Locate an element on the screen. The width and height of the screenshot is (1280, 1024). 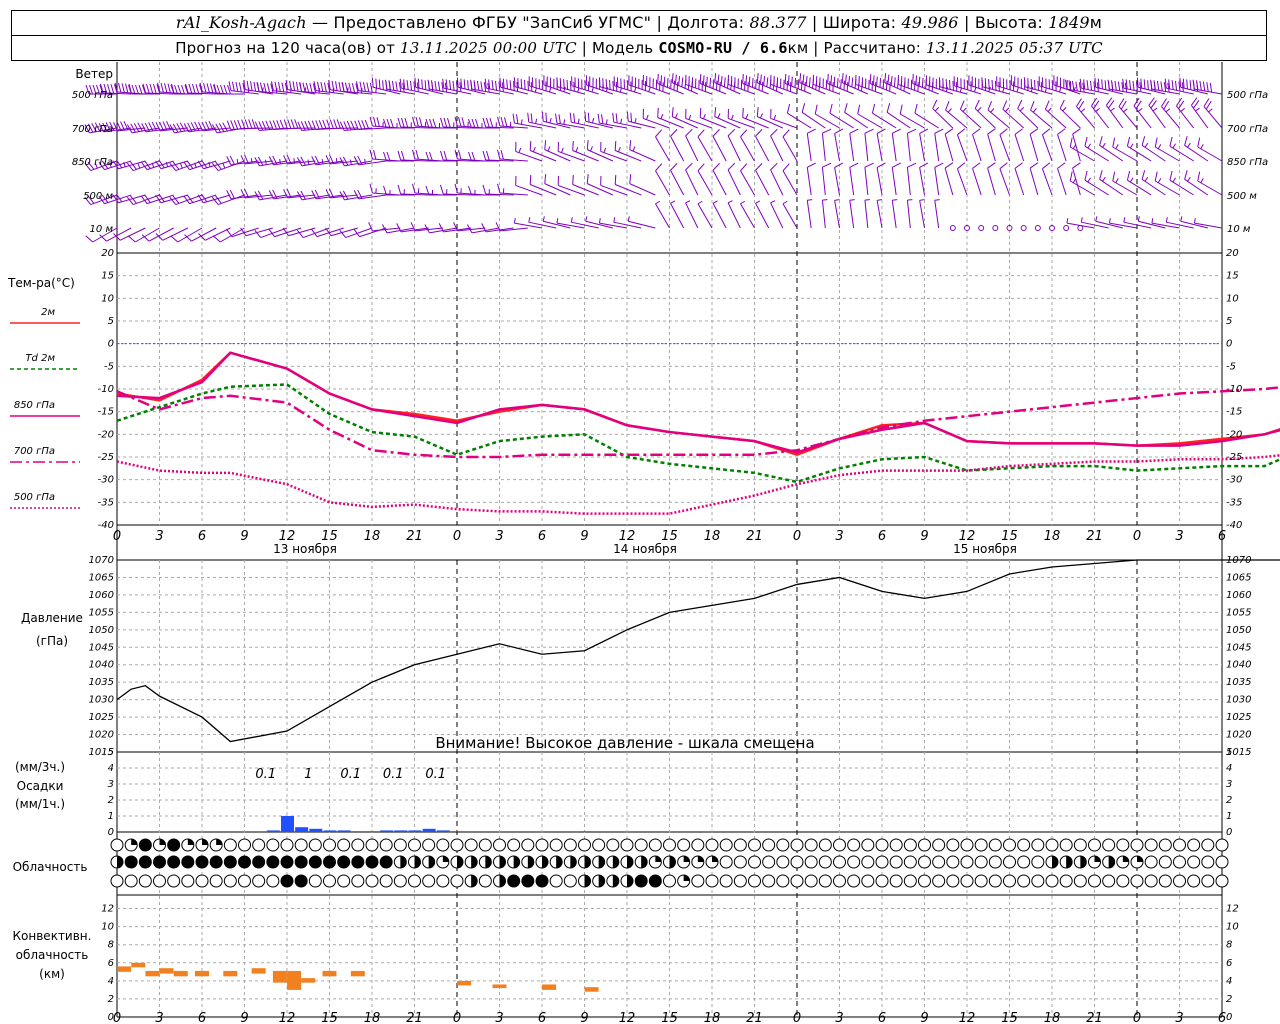
ytick-left: 2 is located at coordinates (111, 999).